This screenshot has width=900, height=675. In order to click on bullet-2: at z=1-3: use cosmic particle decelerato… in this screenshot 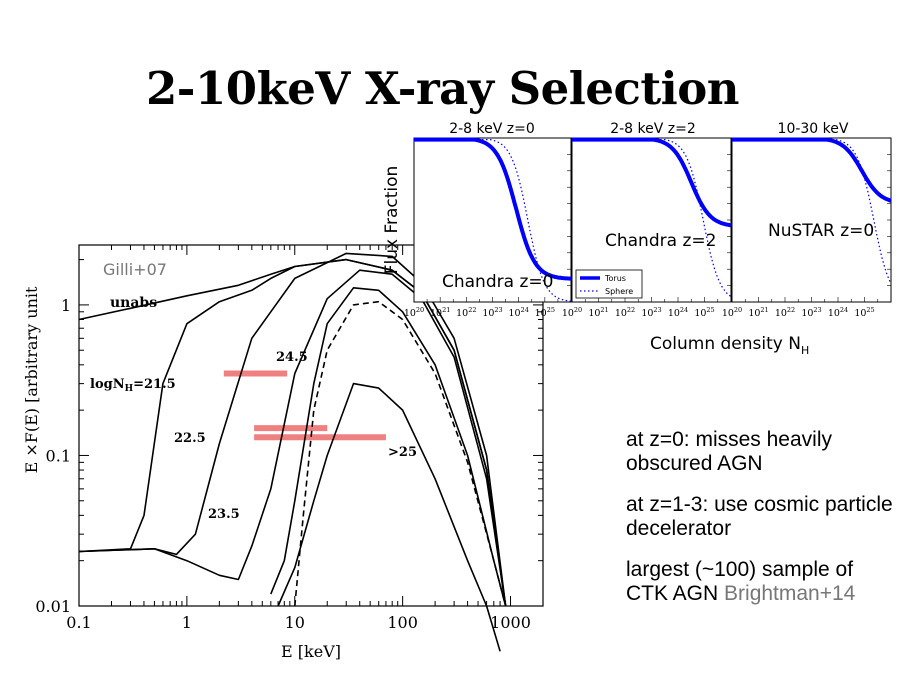, I will do `click(759, 516)`.